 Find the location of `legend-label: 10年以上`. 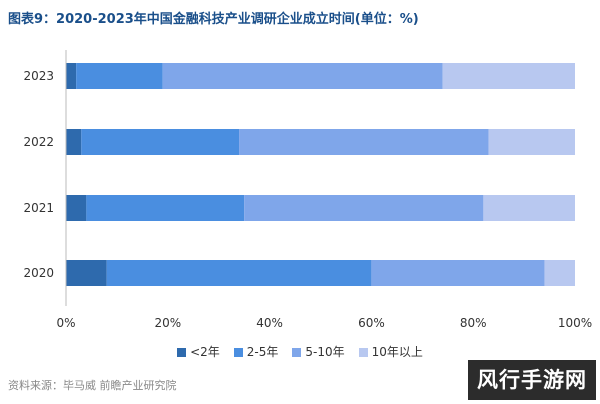

legend-label: 10年以上 is located at coordinates (397, 352).